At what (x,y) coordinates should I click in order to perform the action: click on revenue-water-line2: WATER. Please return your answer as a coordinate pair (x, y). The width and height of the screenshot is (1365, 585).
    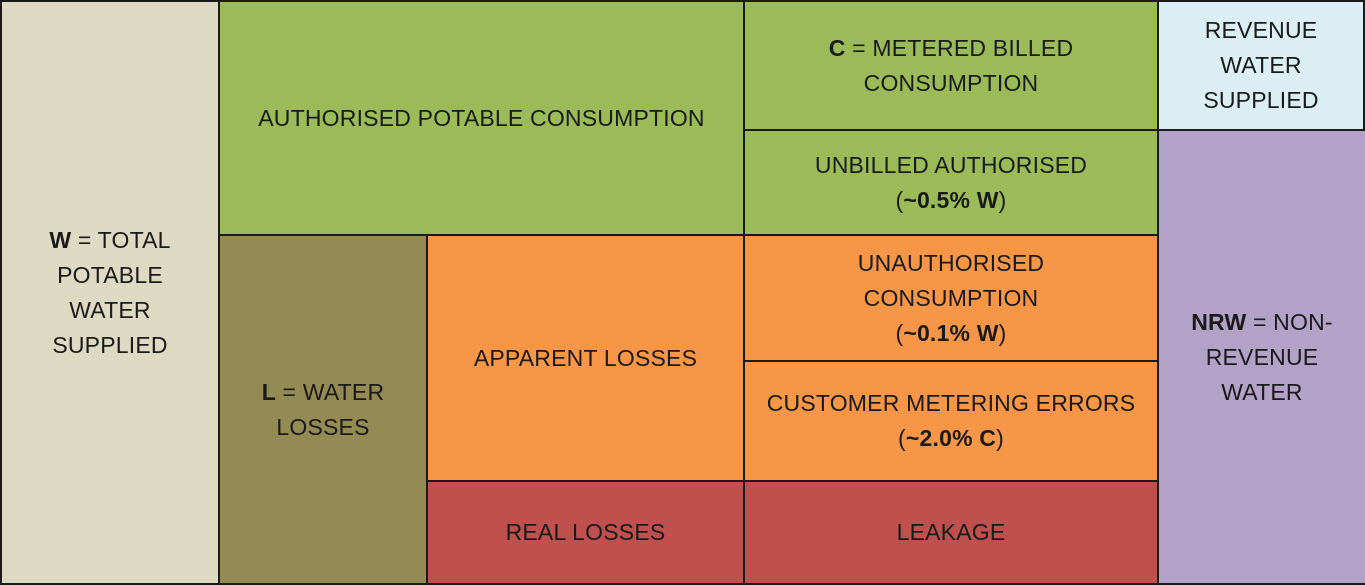
    Looking at the image, I should click on (1261, 65).